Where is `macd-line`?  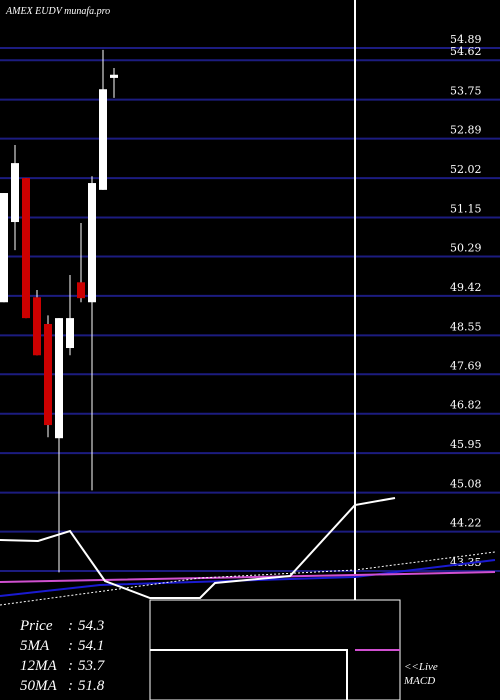
macd-line is located at coordinates (249, 674).